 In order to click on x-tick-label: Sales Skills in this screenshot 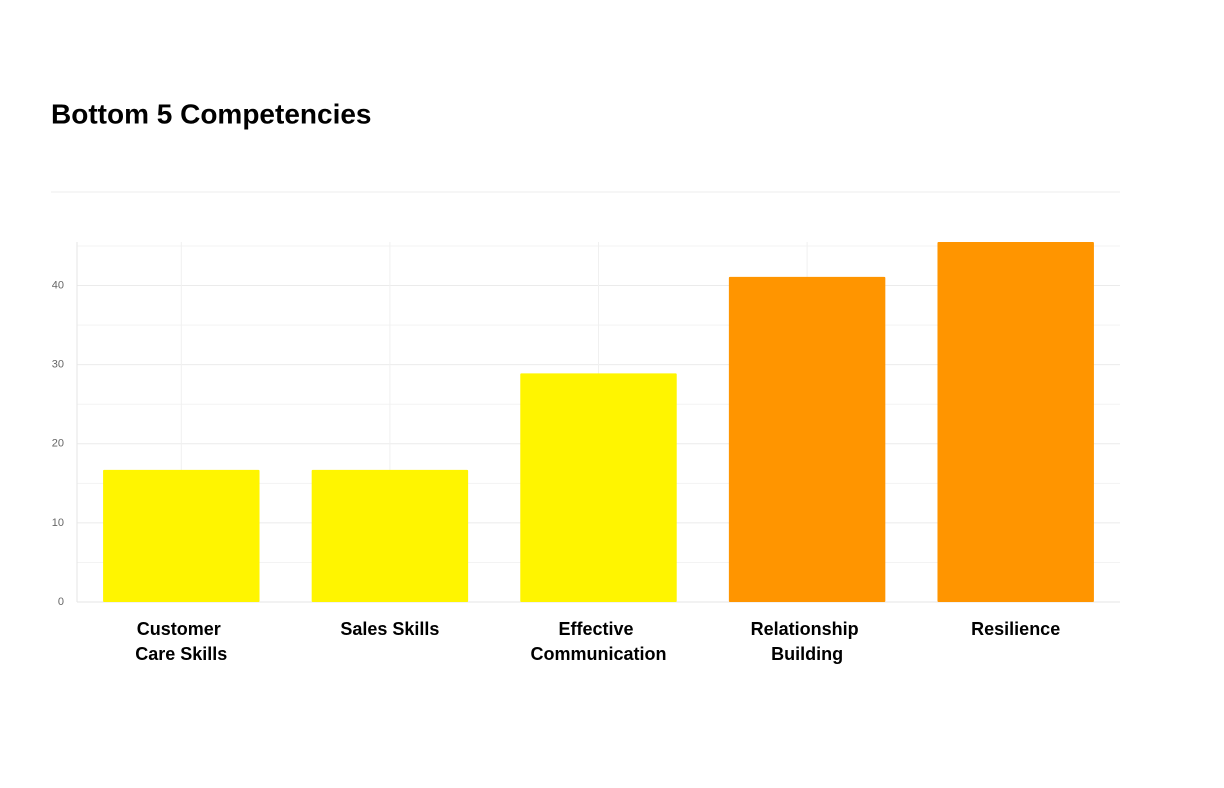, I will do `click(389, 629)`.